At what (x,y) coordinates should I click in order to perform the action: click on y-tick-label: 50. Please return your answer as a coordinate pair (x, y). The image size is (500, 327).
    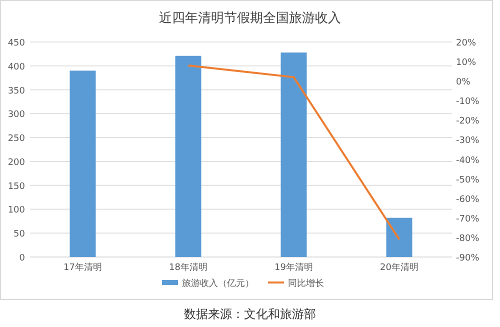
    Looking at the image, I should click on (20, 235).